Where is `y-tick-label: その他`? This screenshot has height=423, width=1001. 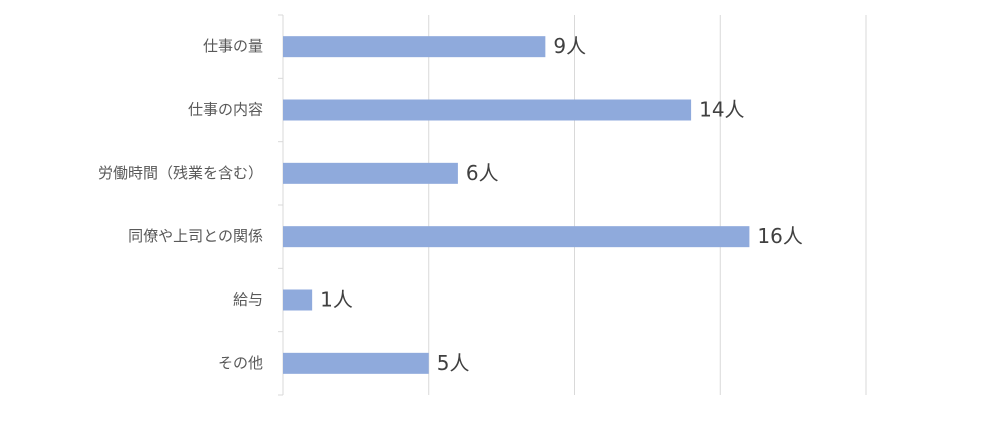
y-tick-label: その他 is located at coordinates (240, 363).